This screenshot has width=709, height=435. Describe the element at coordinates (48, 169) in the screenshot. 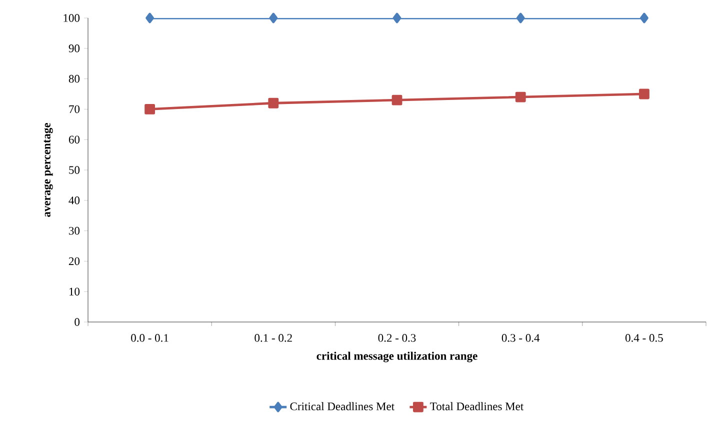

I see `y-axis-title: average percentage` at that location.